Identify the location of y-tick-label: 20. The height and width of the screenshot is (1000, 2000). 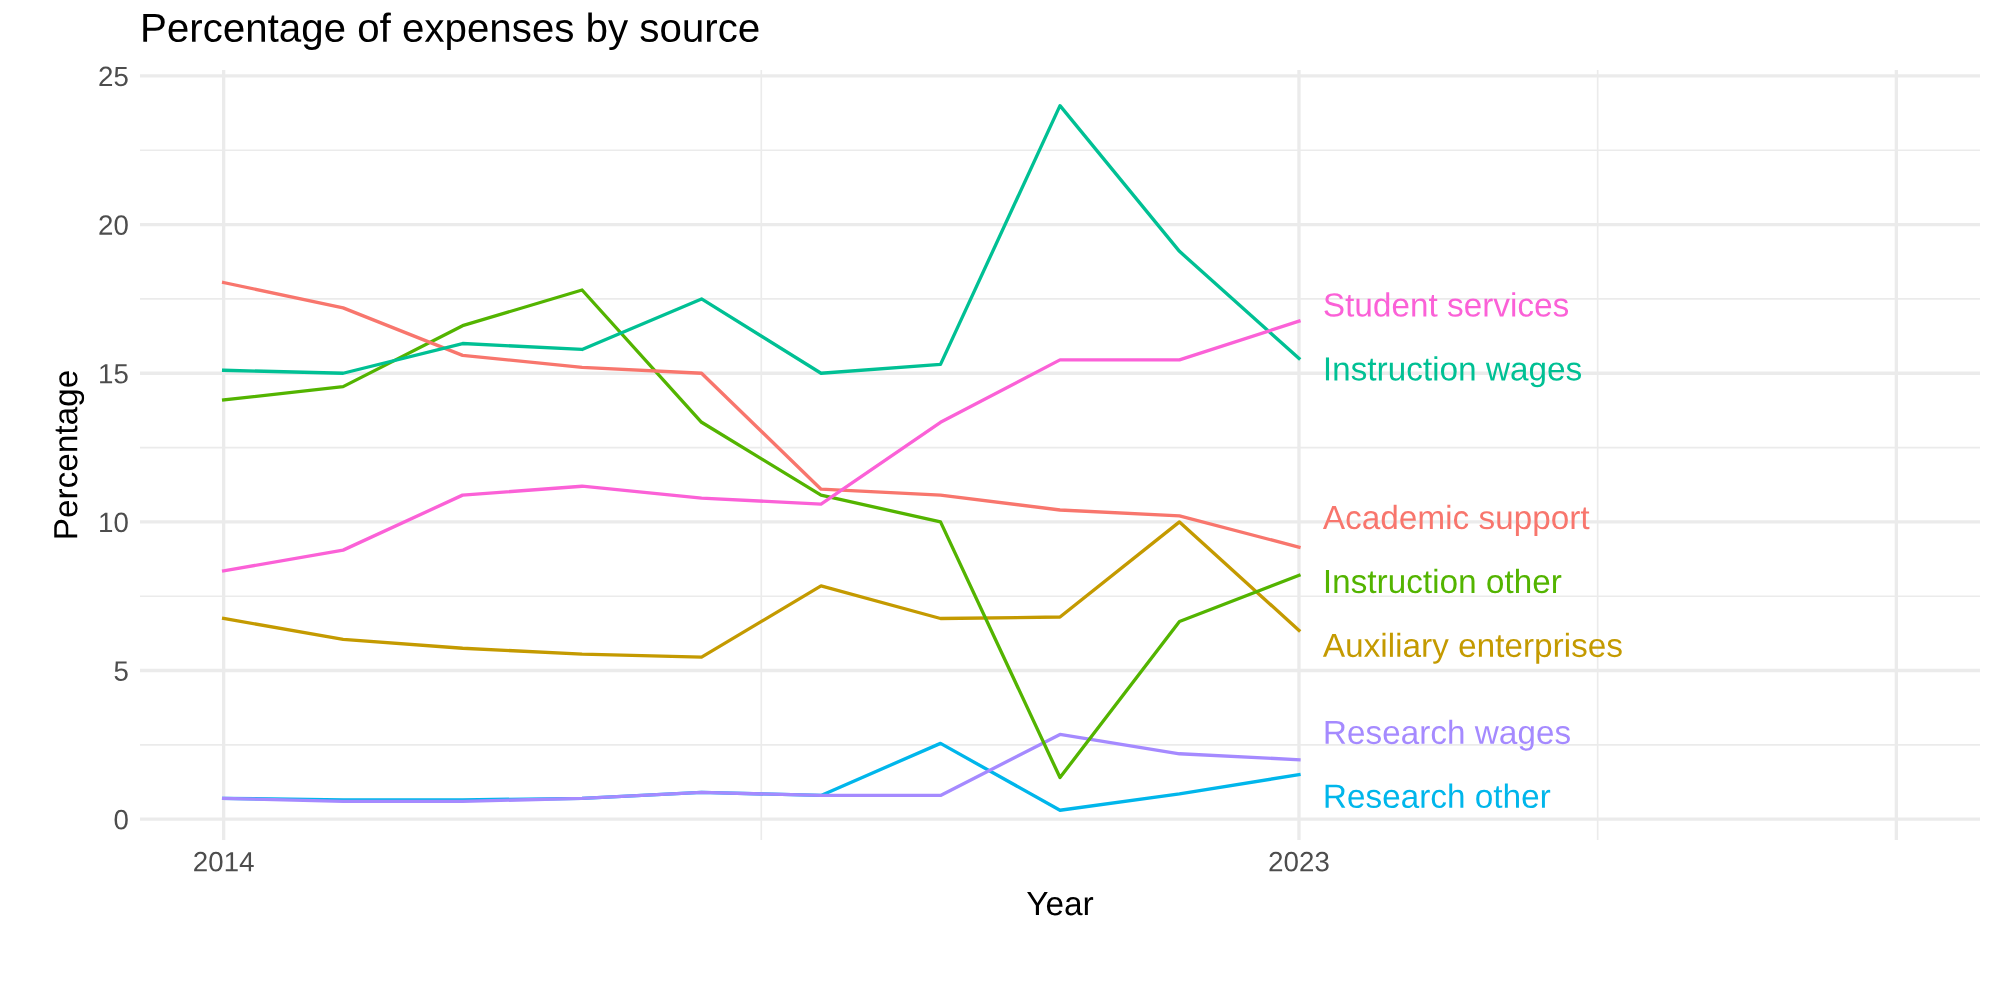
(113, 225).